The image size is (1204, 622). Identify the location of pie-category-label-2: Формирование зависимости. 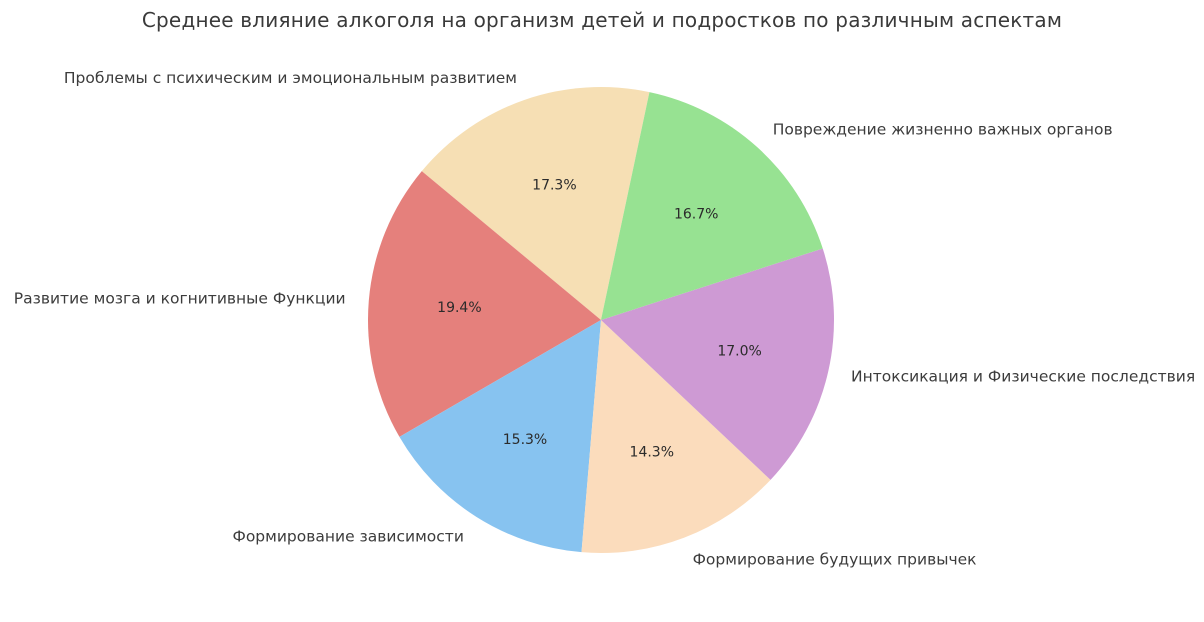
(347, 537).